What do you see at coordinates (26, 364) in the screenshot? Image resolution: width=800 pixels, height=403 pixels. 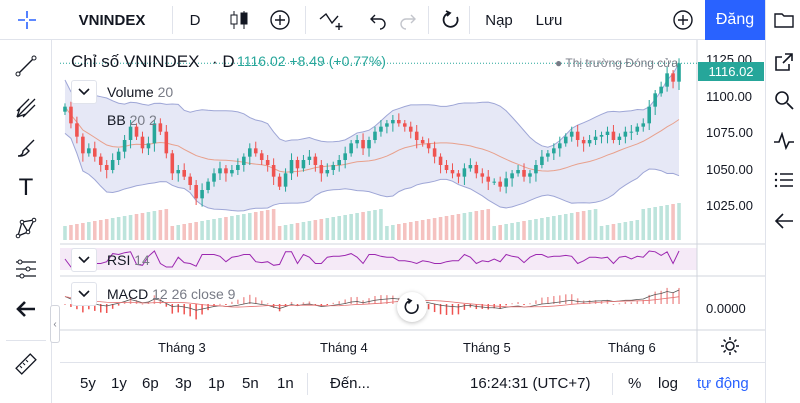 I see `ruler-icon` at bounding box center [26, 364].